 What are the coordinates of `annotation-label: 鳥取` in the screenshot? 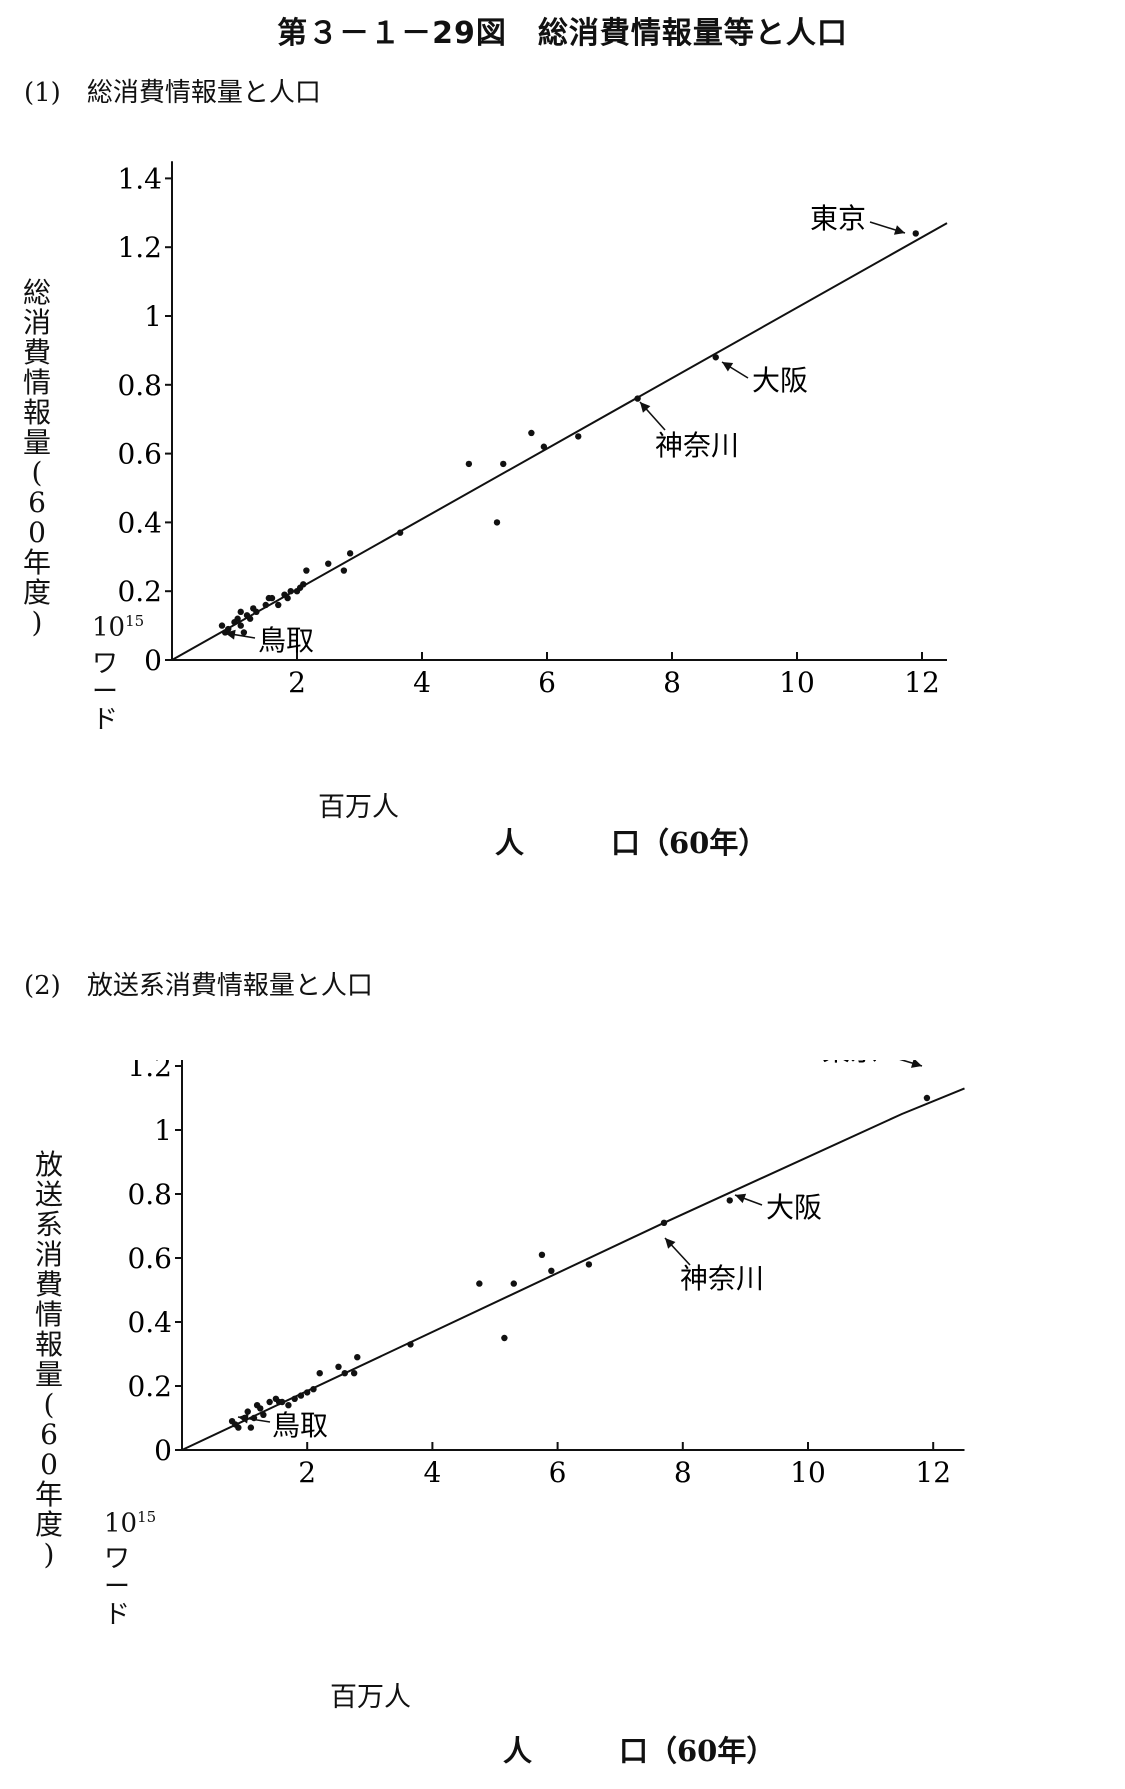 It's located at (300, 1425).